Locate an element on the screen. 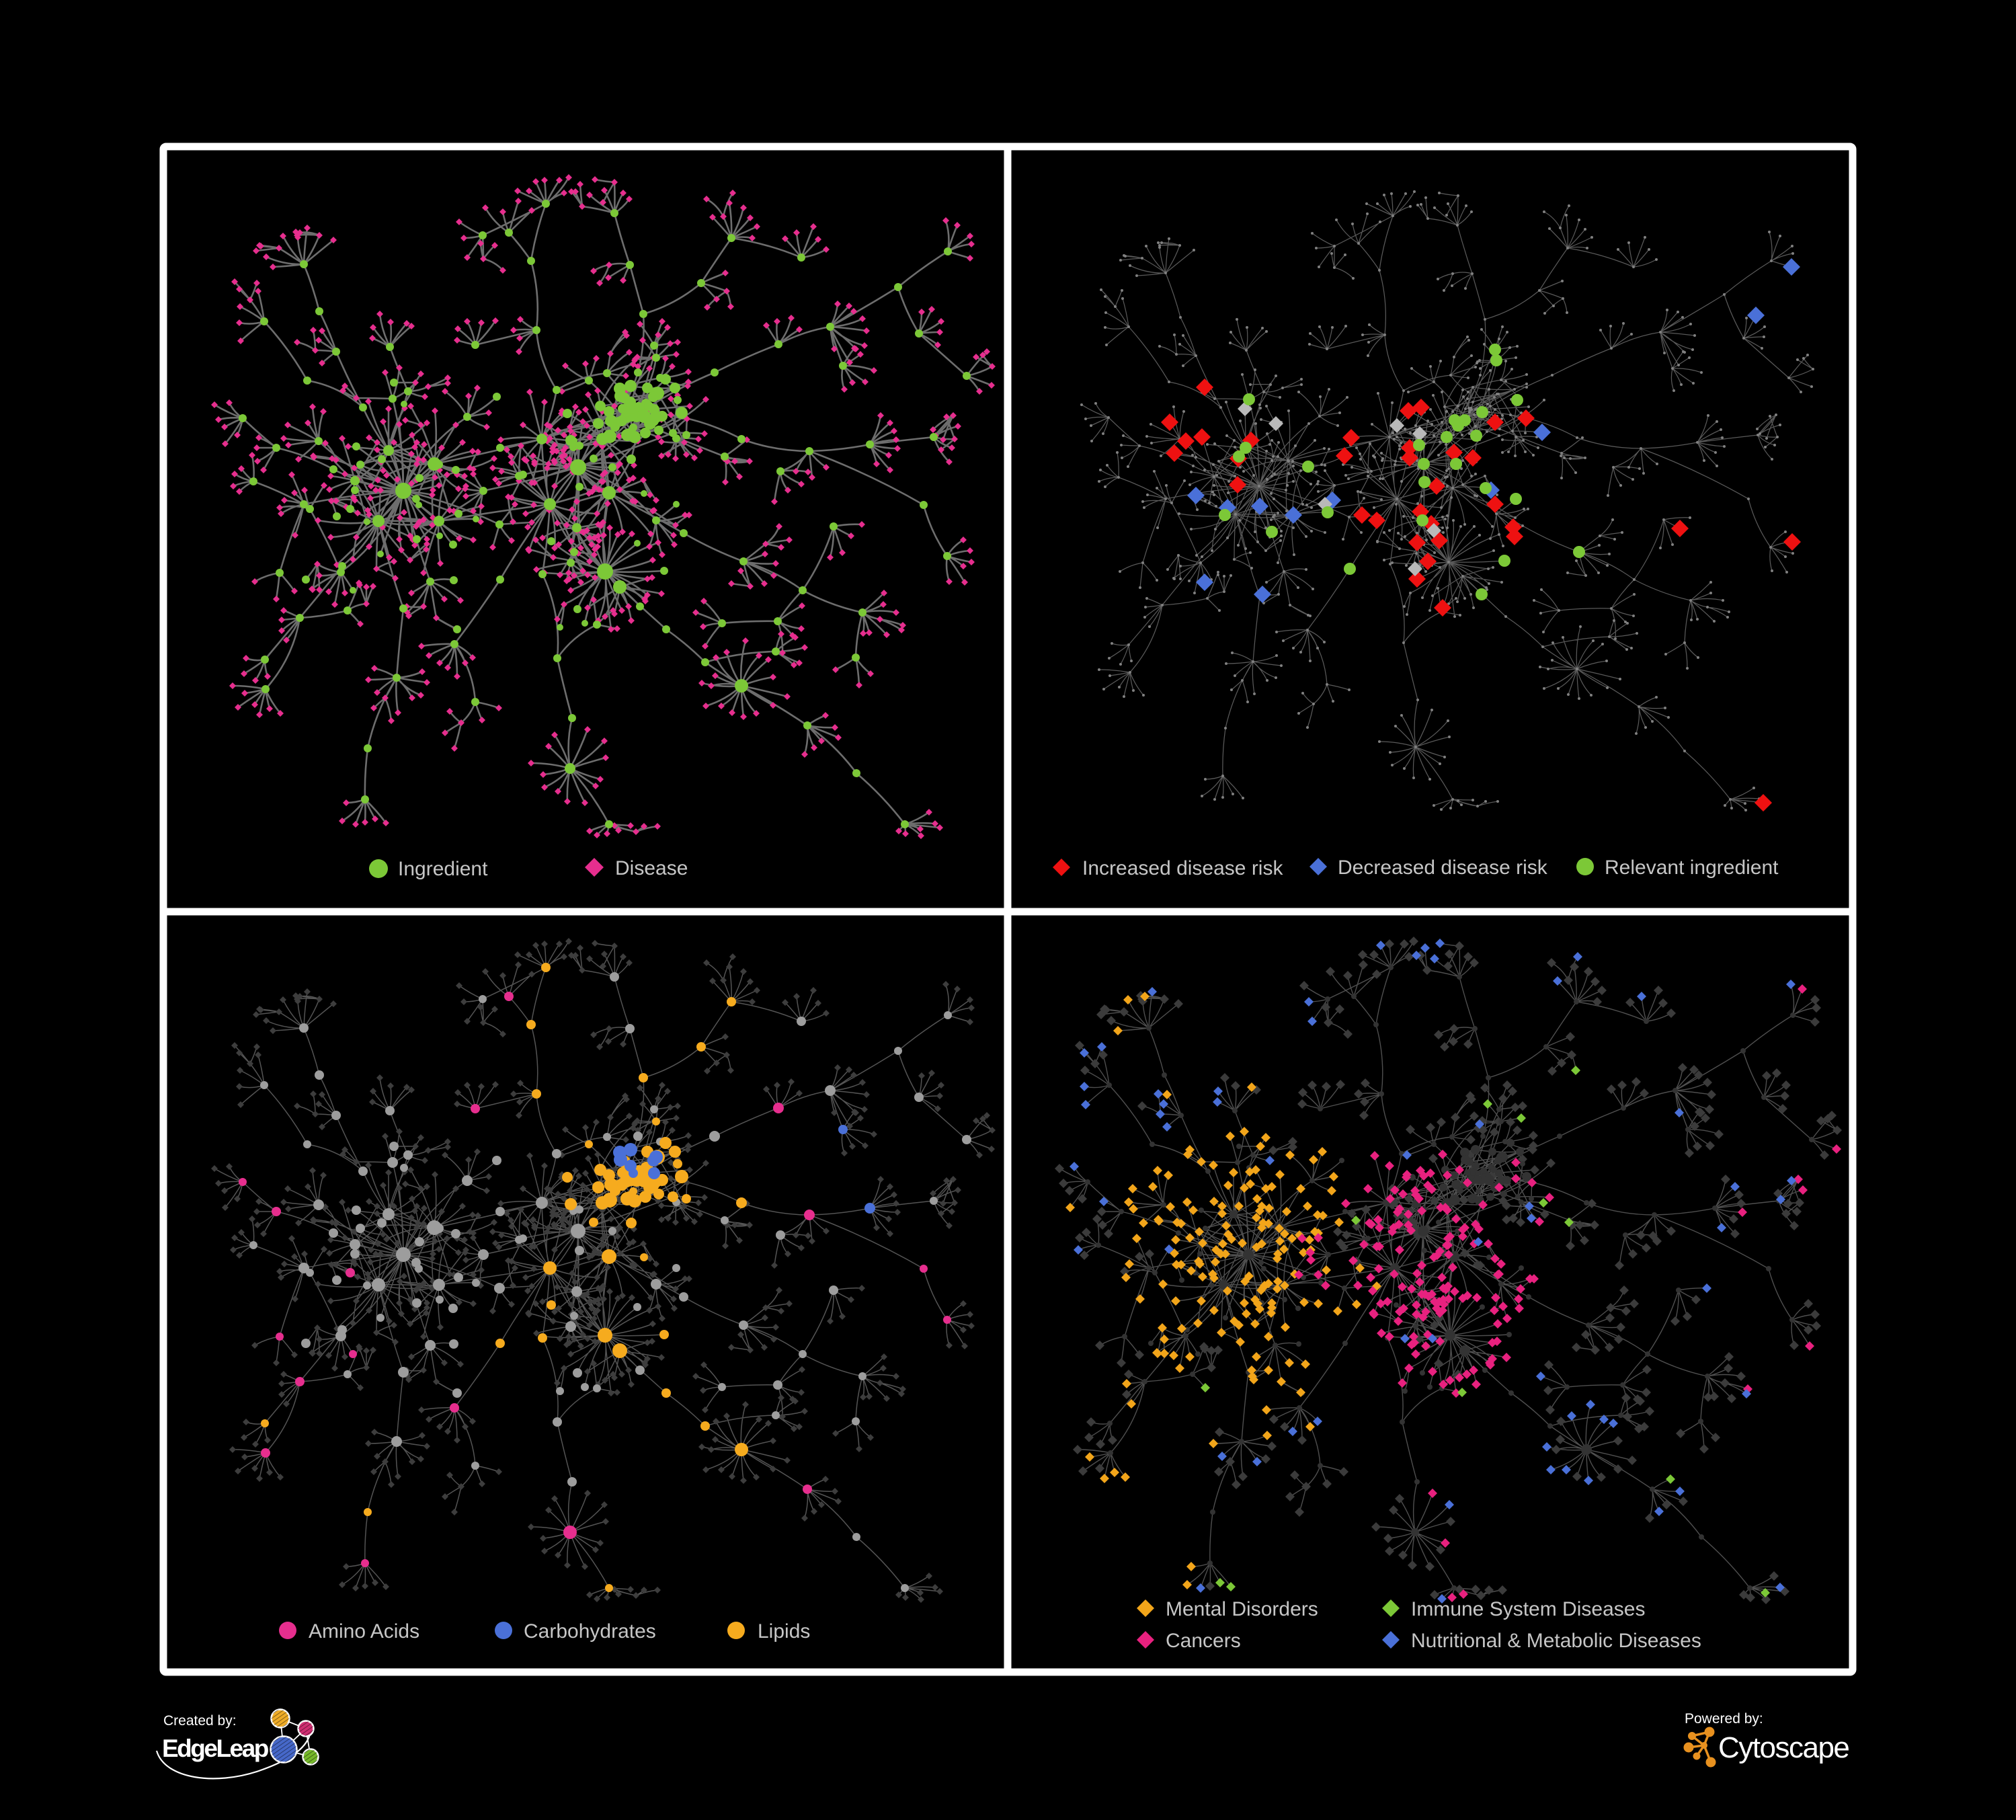 The width and height of the screenshot is (2016, 1820). svg-text: Cancers is located at coordinates (1203, 1641).